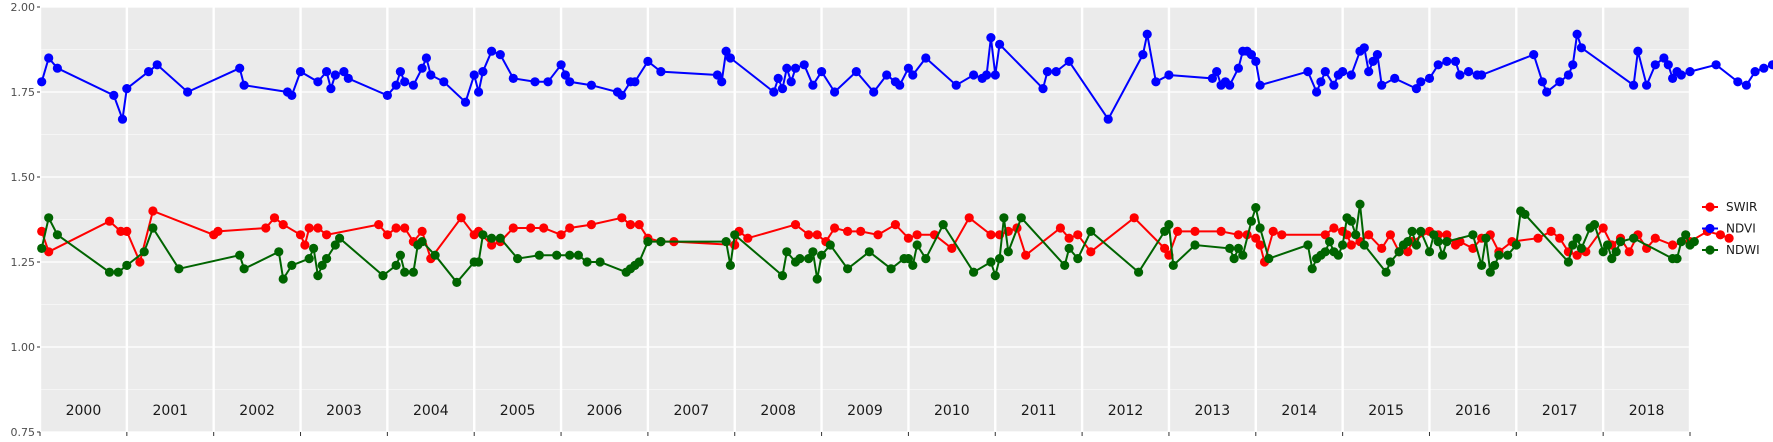 The height and width of the screenshot is (442, 1773). I want to click on year-label: 2016, so click(1473, 411).